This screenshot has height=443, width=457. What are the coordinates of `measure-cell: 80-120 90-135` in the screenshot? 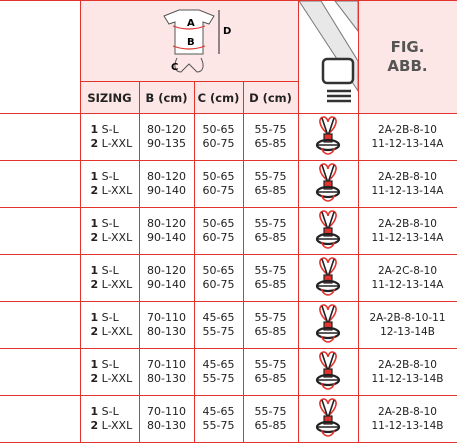 It's located at (166, 137).